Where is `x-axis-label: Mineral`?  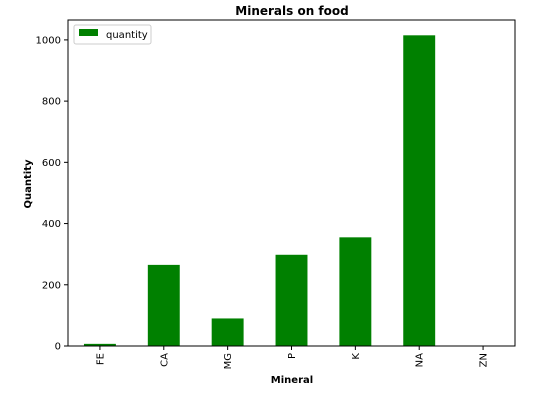 x-axis-label: Mineral is located at coordinates (292, 380).